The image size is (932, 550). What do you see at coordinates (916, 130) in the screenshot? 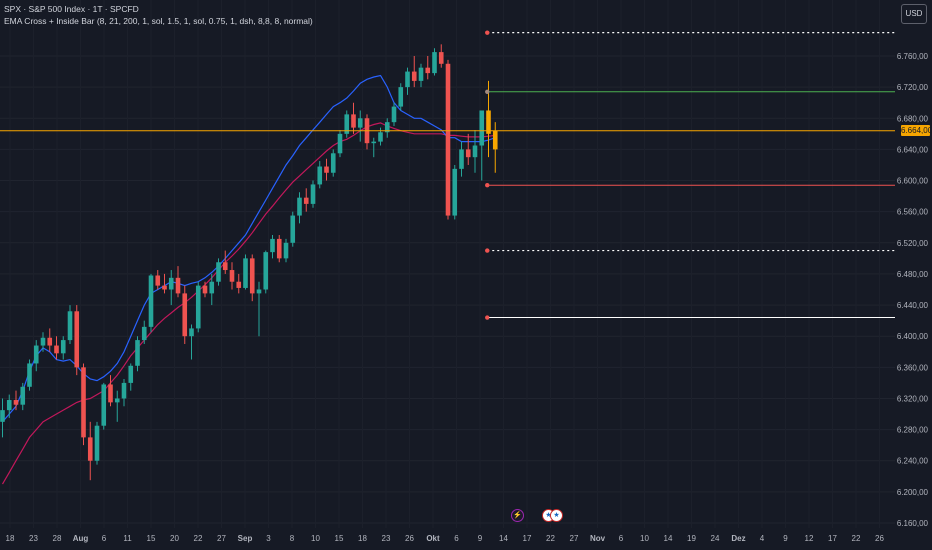
I see `current-price-badge: 6.664,00` at bounding box center [916, 130].